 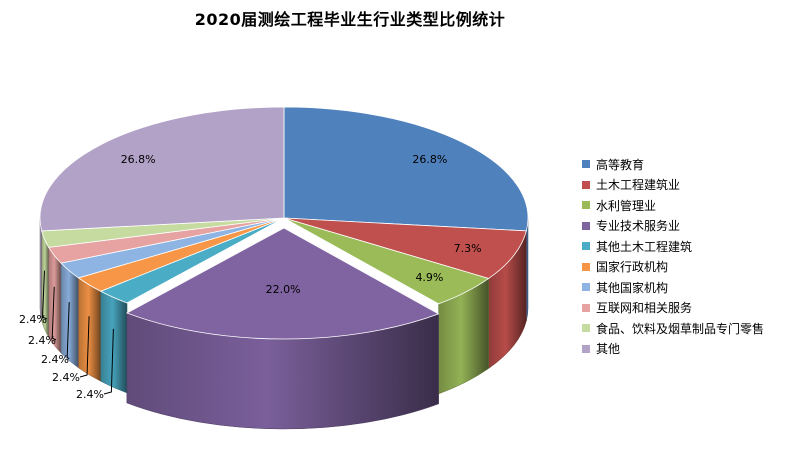 I want to click on legend-item: 高等教育, so click(x=686, y=164).